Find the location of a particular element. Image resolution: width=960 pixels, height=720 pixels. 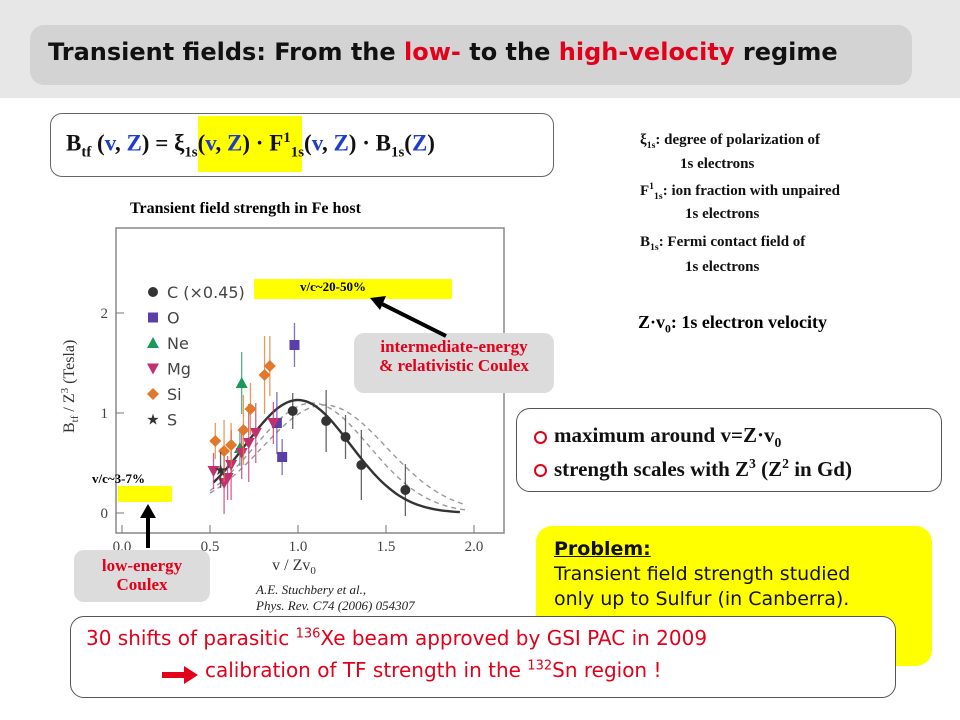

legend-label: Mg is located at coordinates (179, 369).